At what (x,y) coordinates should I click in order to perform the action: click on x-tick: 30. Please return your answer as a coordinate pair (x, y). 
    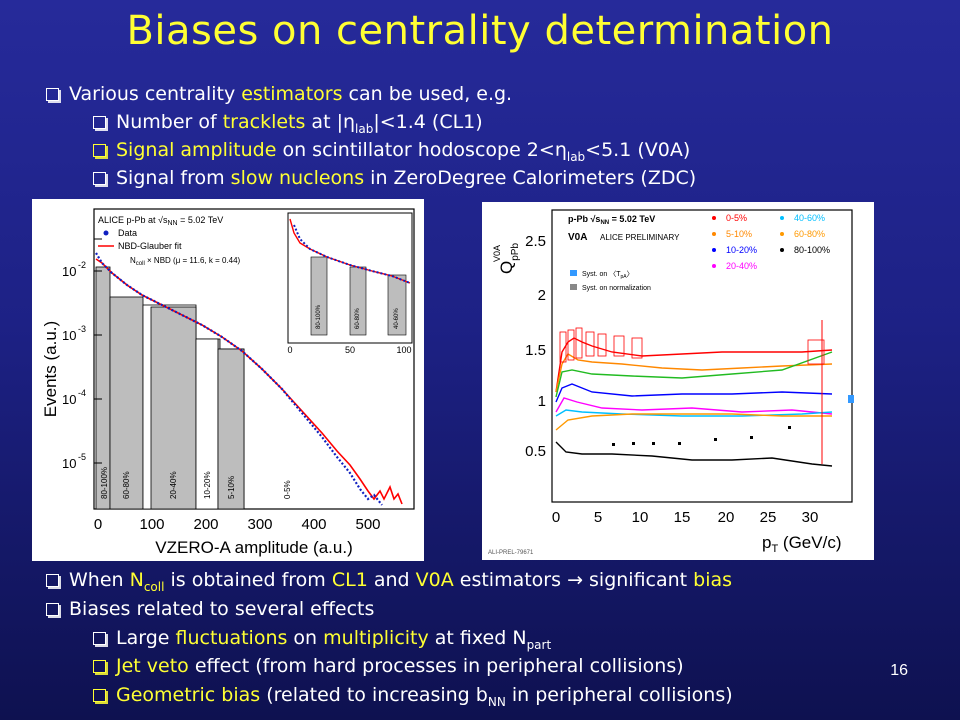
    Looking at the image, I should click on (810, 517).